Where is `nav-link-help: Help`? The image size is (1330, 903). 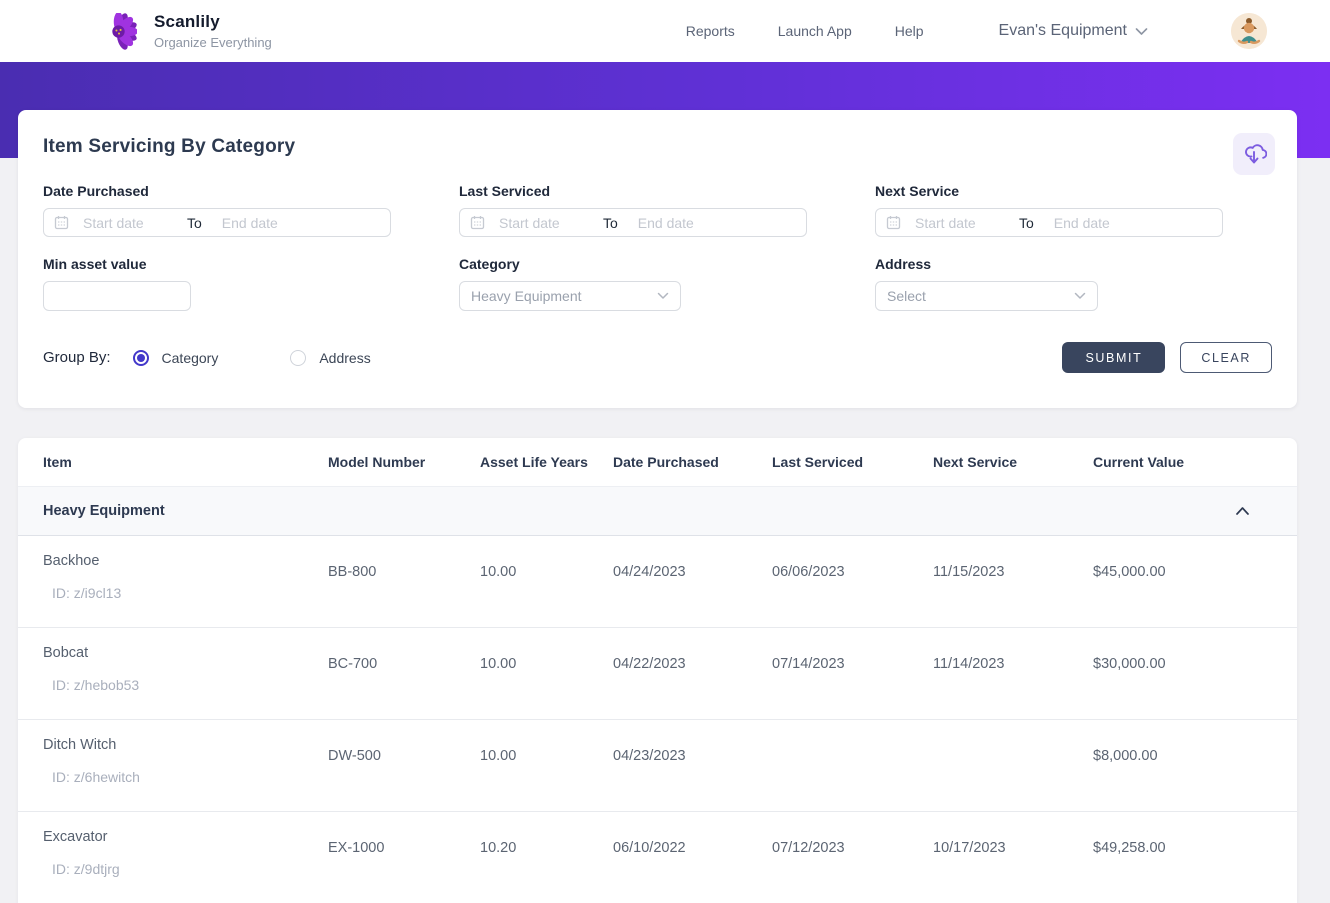
nav-link-help: Help is located at coordinates (909, 31).